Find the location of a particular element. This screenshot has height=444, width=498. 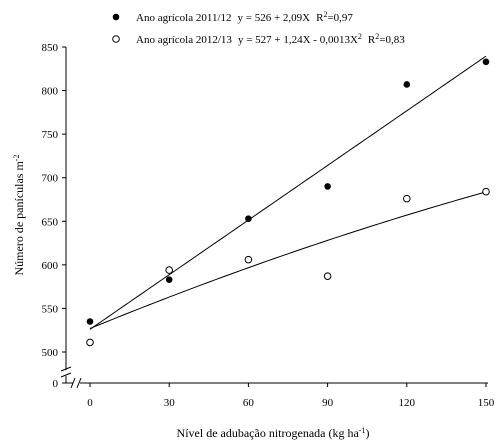

y-tick-label: 650 is located at coordinates (50, 222).